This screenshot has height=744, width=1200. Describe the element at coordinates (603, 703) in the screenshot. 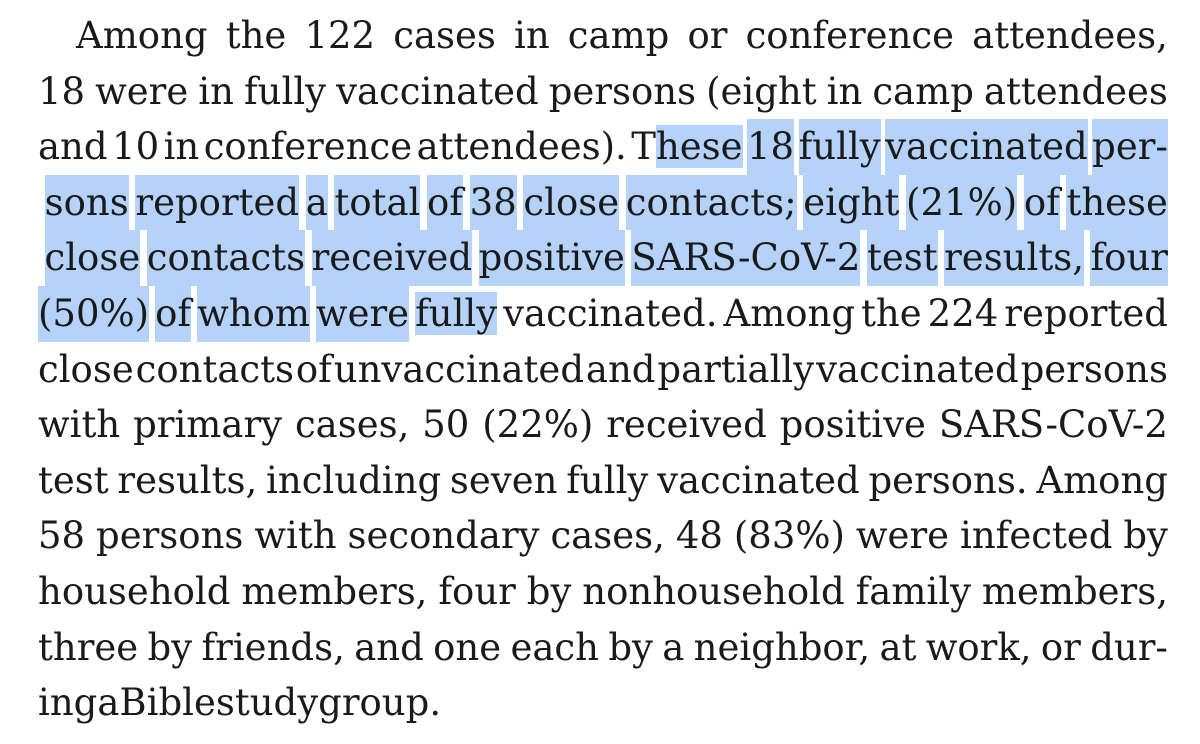

I see `text-line: ing a Bible study group.` at that location.